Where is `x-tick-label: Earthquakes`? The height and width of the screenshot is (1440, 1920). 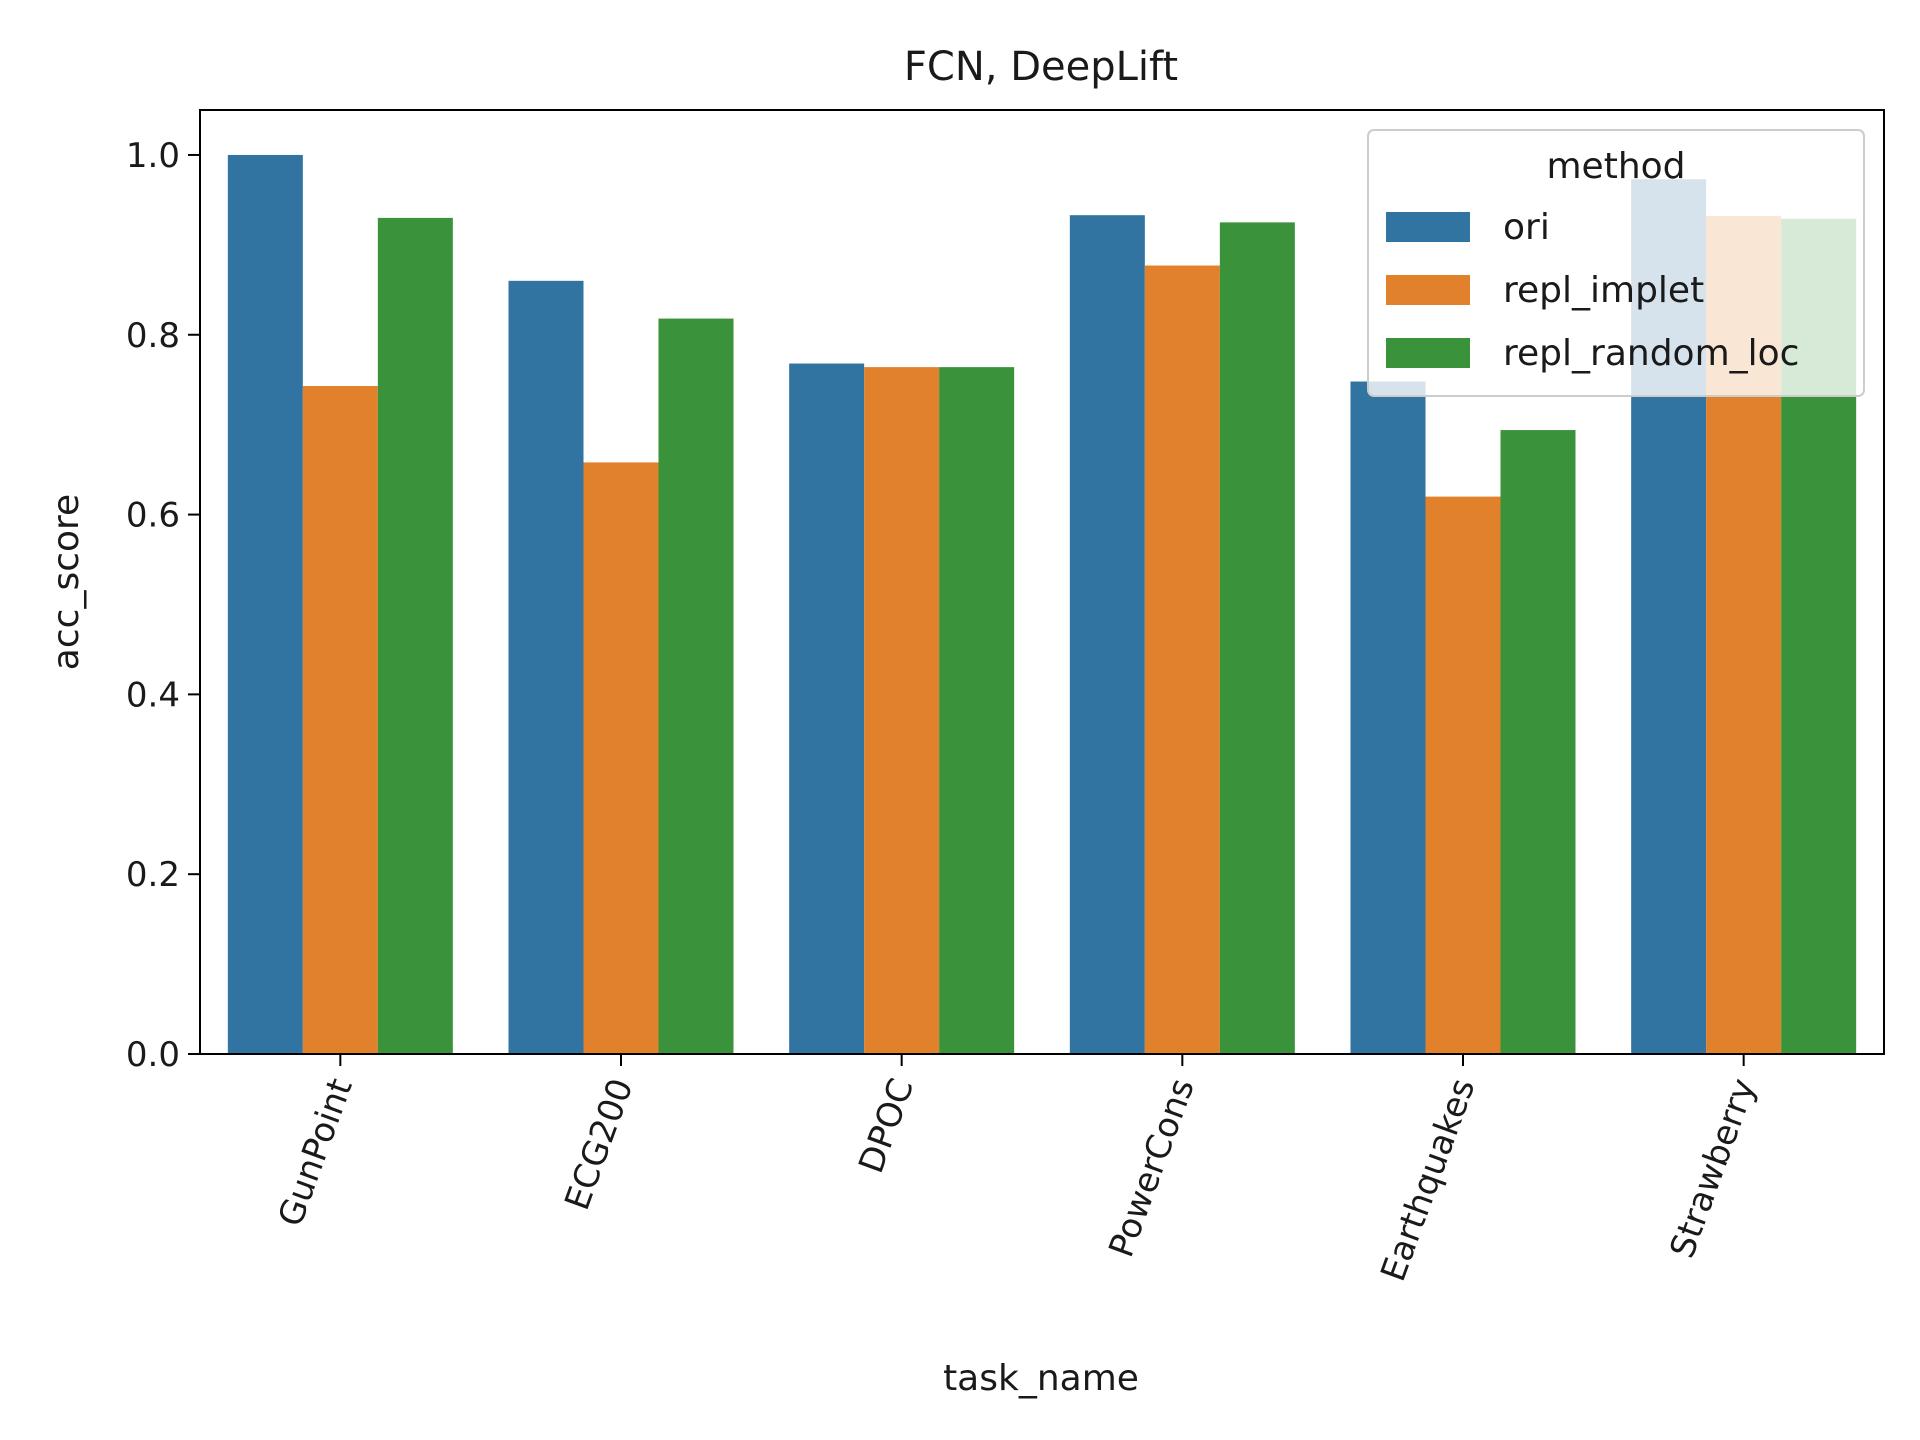
x-tick-label: Earthquakes is located at coordinates (1428, 1179).